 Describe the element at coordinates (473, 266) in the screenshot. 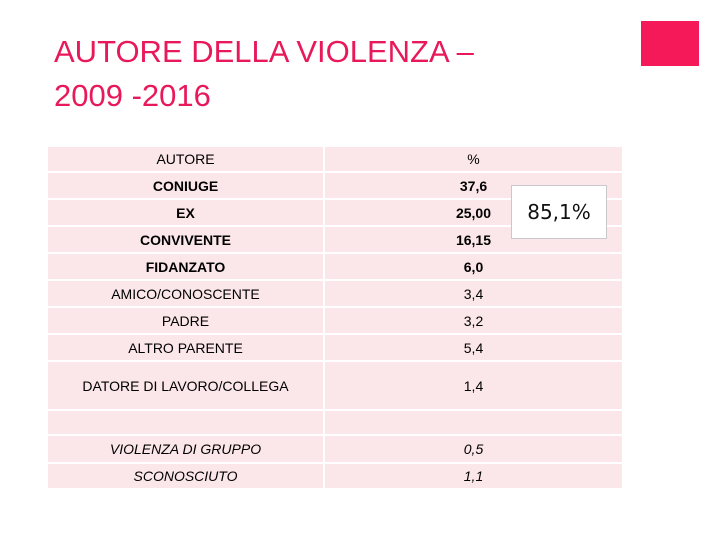

I see `row-value: 6,0` at that location.